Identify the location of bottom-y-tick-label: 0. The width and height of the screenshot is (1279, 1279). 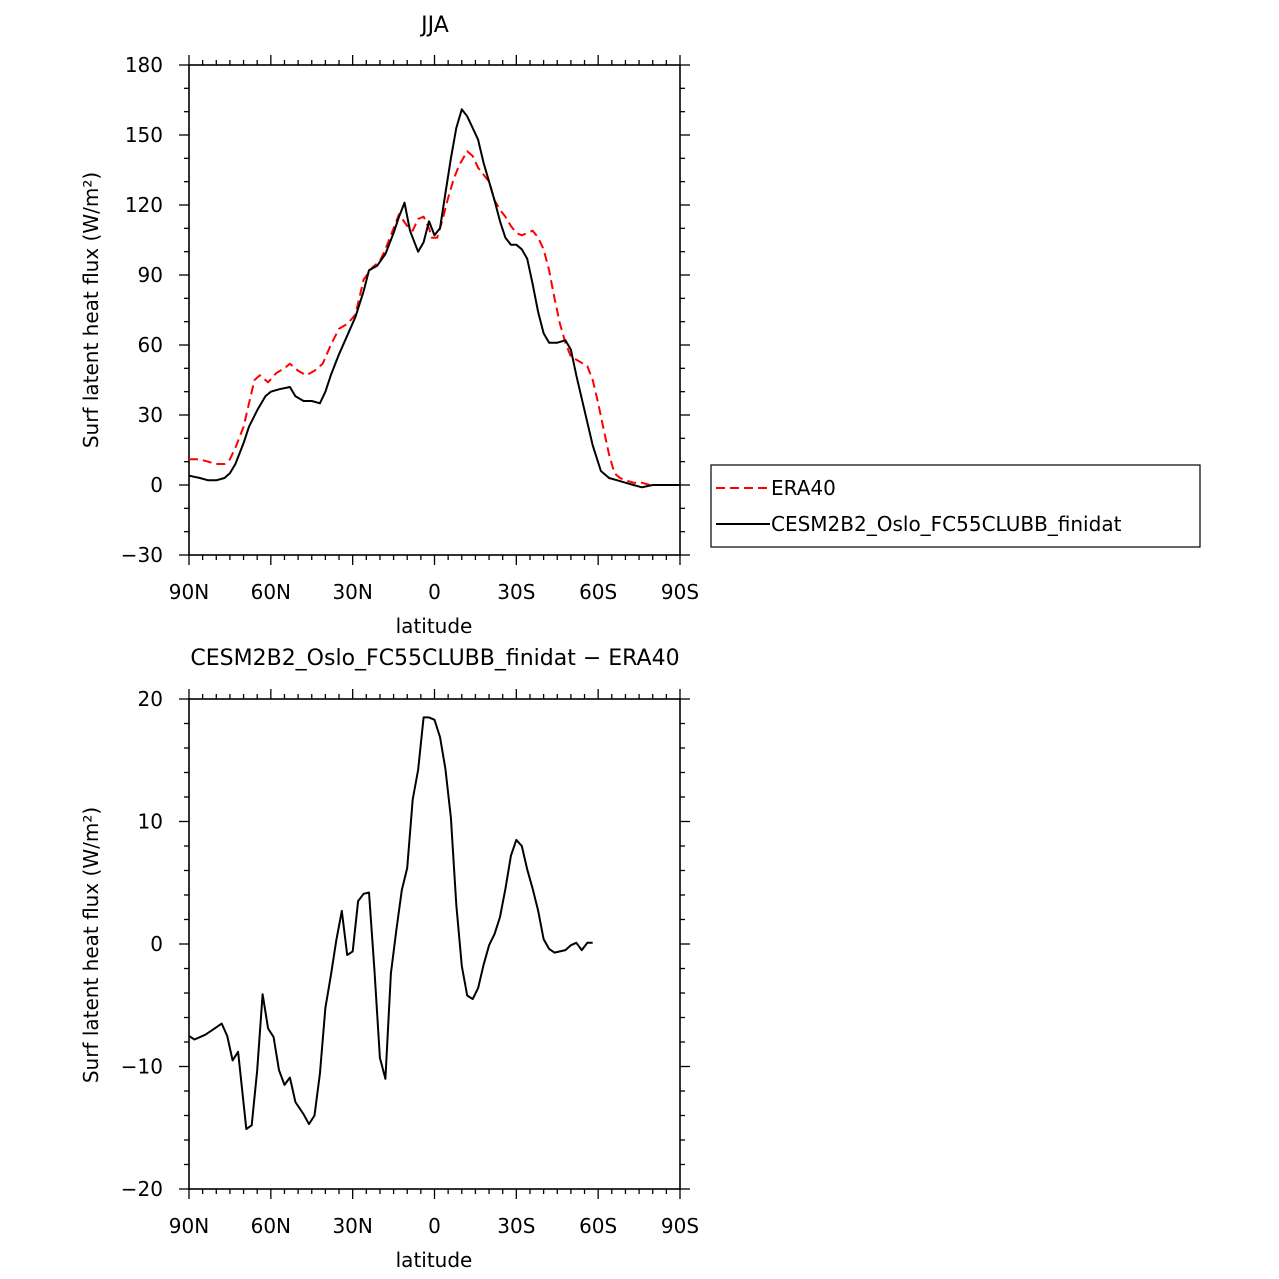
(156, 944).